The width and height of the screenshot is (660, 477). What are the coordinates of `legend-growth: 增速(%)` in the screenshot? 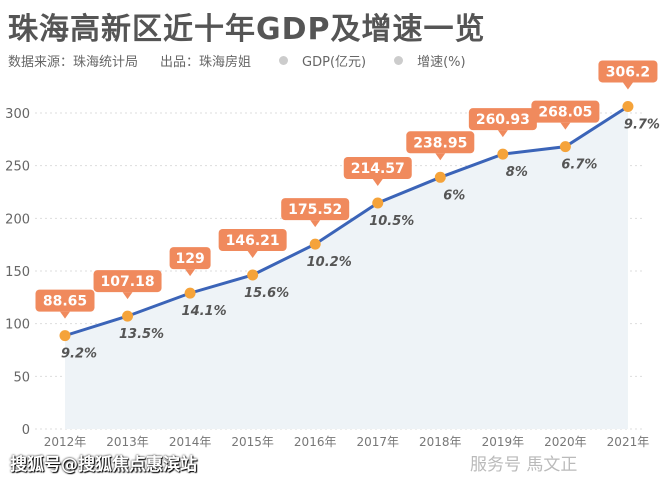 It's located at (441, 62).